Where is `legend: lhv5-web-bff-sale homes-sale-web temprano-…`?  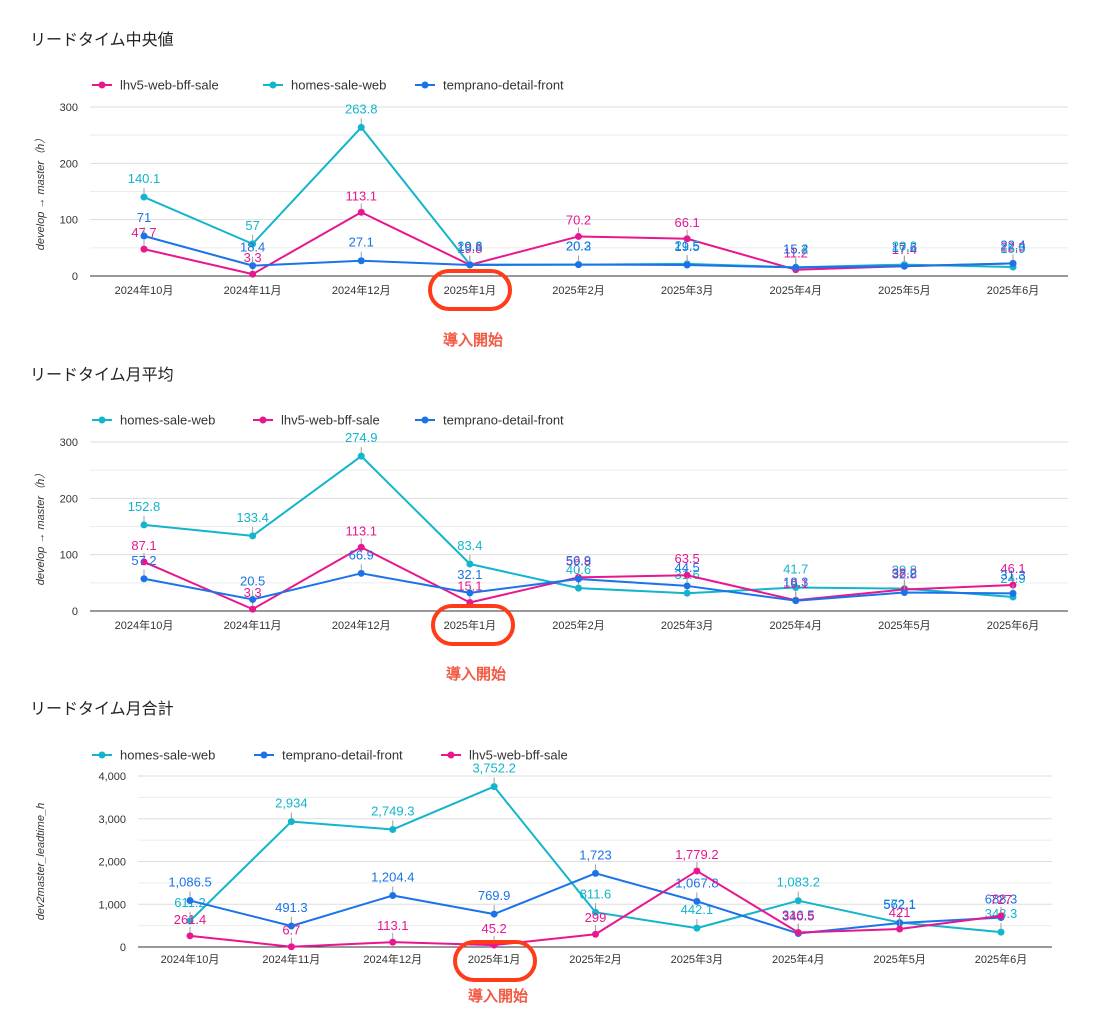 legend: lhv5-web-bff-sale homes-sale-web temprano-… is located at coordinates (328, 85).